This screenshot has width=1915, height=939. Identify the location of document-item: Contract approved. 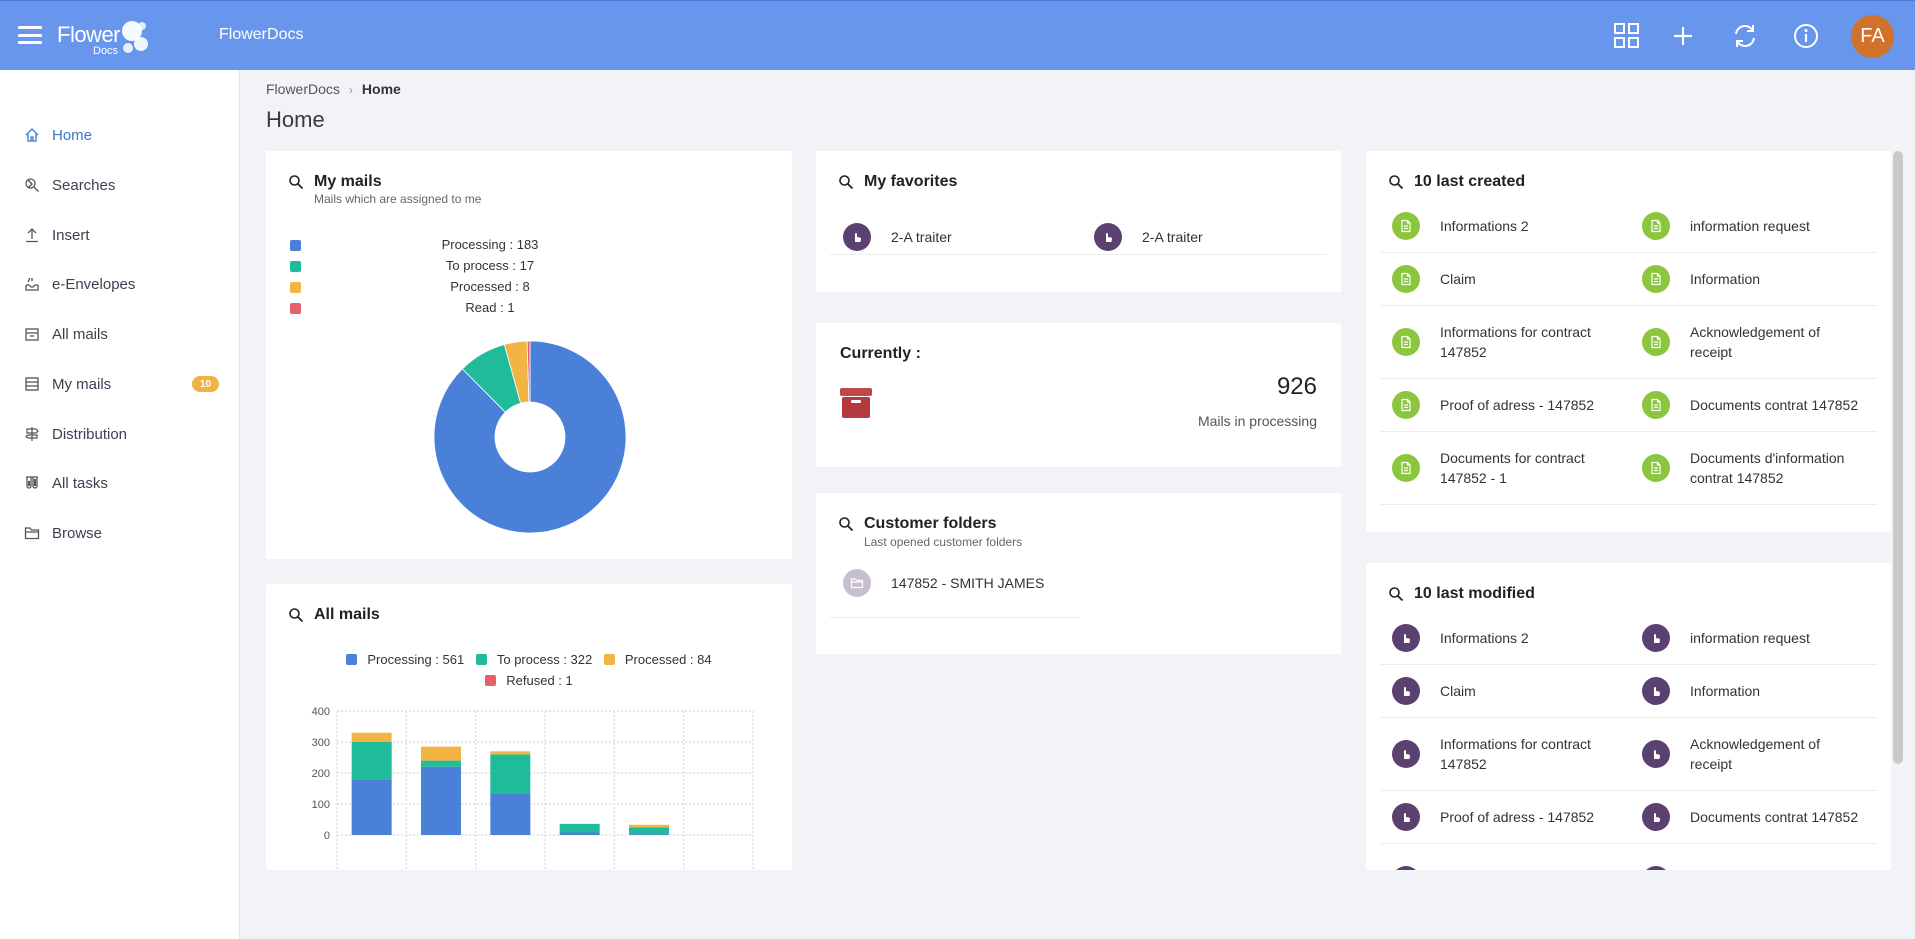
(1723, 856).